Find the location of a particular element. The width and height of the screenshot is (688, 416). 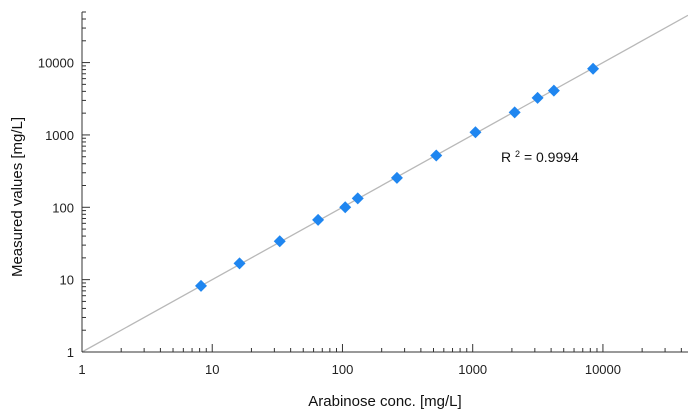

y-axis-title: Measured values [mg/L] is located at coordinates (17, 197).